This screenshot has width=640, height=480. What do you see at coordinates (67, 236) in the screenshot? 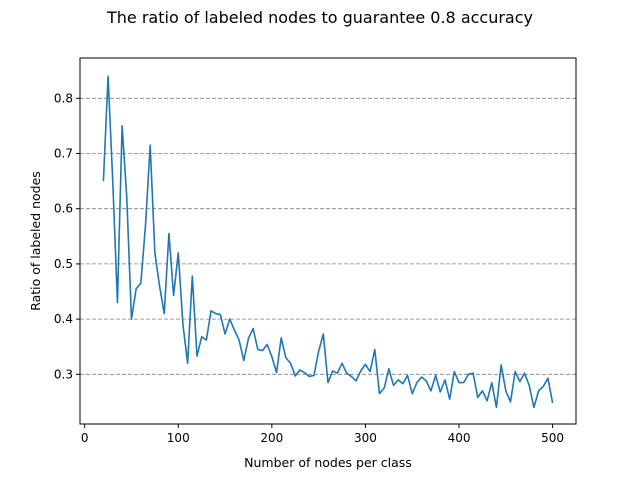
I see `y-axis-ticks: 0.3 0.4 0.5 0.6 0.7 0.8` at bounding box center [67, 236].